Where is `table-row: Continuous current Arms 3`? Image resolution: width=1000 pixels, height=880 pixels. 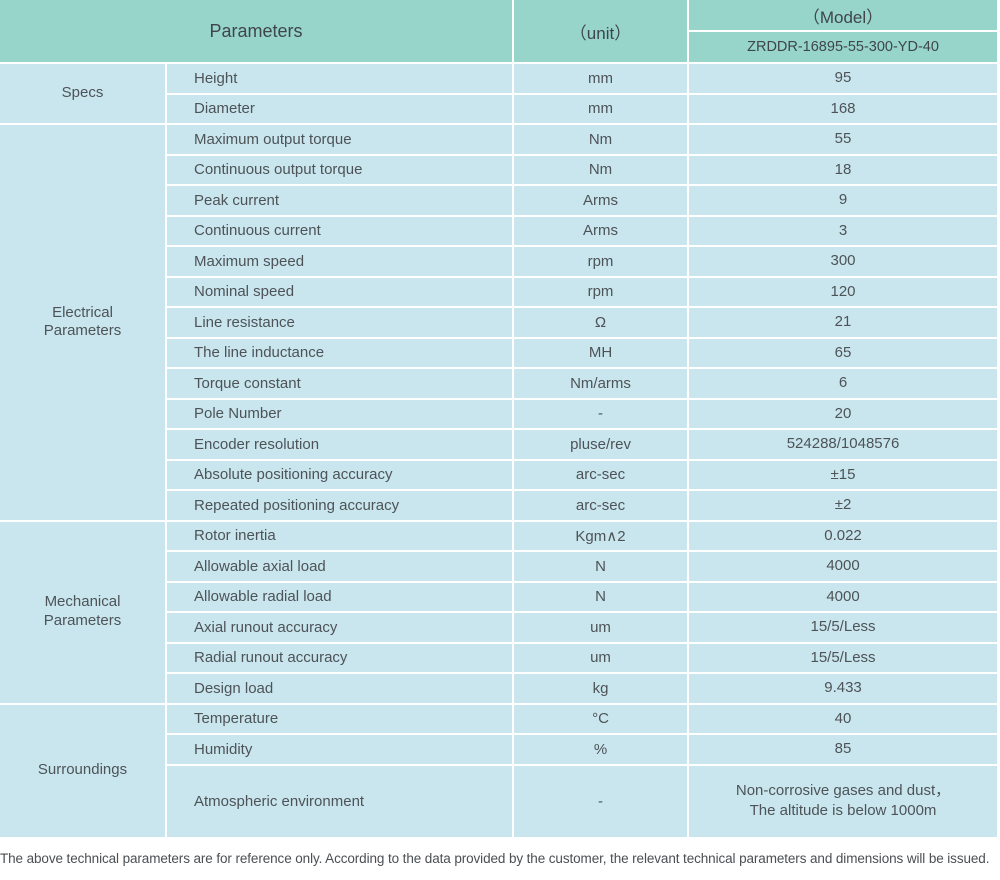 table-row: Continuous current Arms 3 is located at coordinates (499, 230).